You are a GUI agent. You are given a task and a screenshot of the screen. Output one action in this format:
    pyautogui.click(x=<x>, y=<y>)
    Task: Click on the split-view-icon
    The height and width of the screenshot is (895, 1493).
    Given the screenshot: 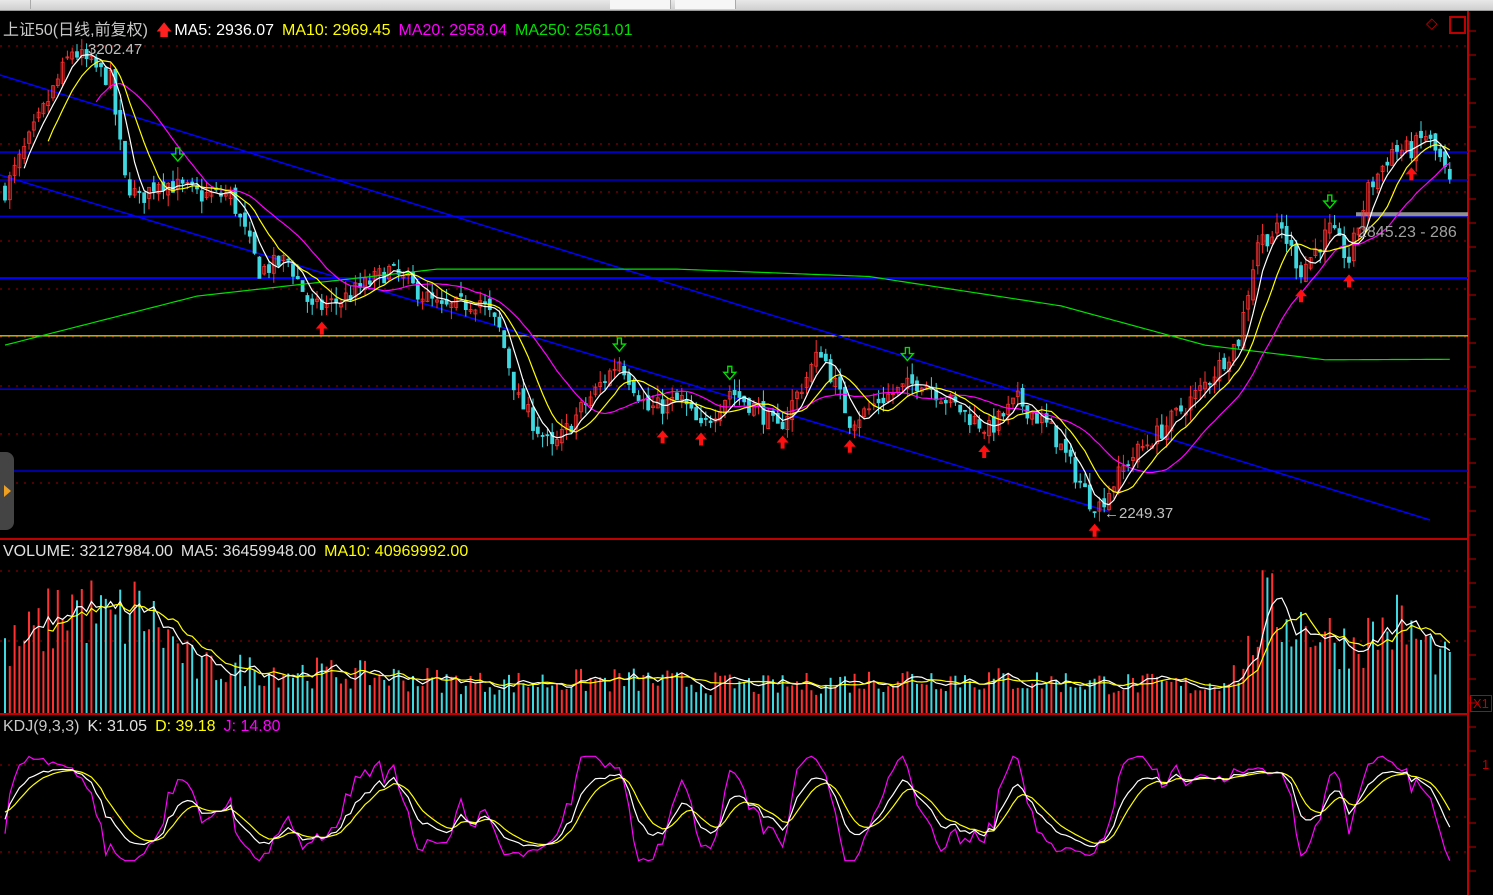 What is the action you would take?
    pyautogui.click(x=1457, y=25)
    